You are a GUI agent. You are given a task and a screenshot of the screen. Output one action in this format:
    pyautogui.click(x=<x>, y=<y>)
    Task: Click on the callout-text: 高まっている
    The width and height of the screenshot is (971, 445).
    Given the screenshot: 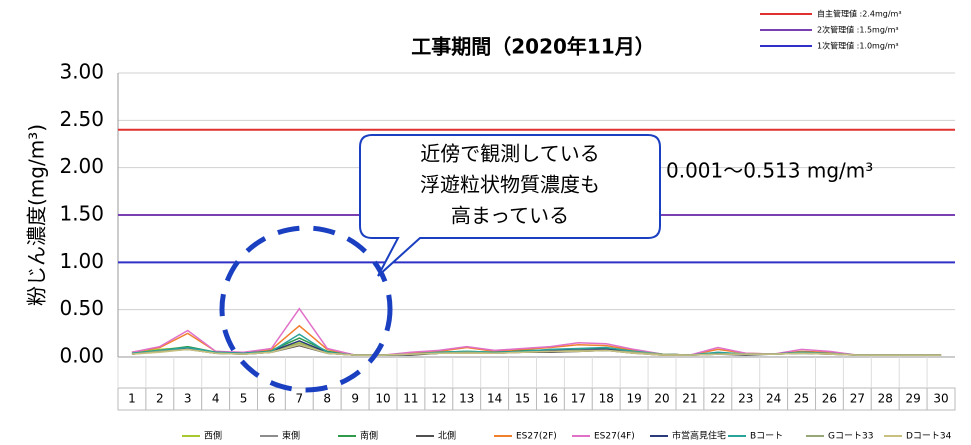 What is the action you would take?
    pyautogui.click(x=510, y=216)
    